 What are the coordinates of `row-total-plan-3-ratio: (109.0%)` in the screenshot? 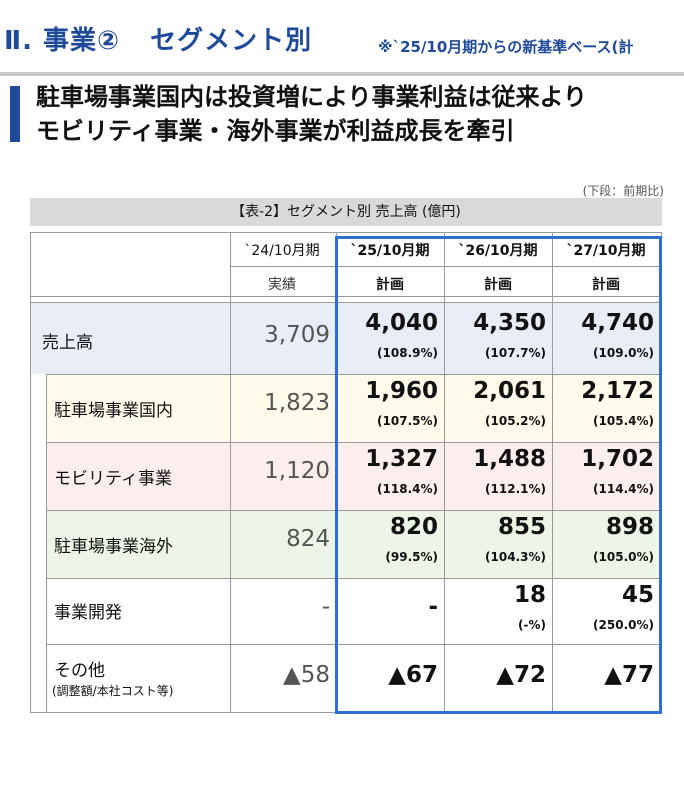 It's located at (623, 353).